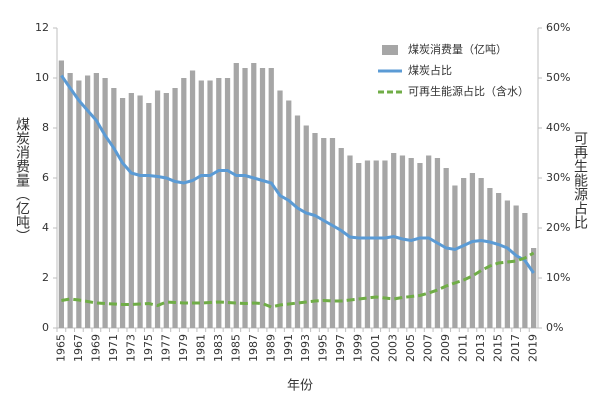  Describe the element at coordinates (375, 348) in the screenshot. I see `x-tick-label: 2001` at that location.